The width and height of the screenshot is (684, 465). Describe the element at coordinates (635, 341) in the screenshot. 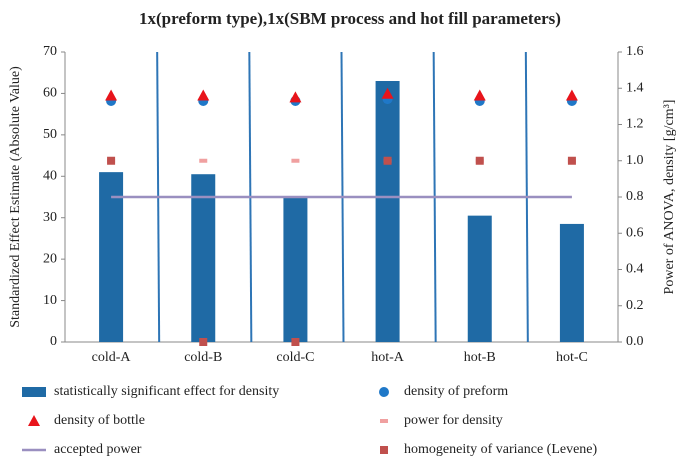

I see `y2-tick-label: 0.0` at that location.